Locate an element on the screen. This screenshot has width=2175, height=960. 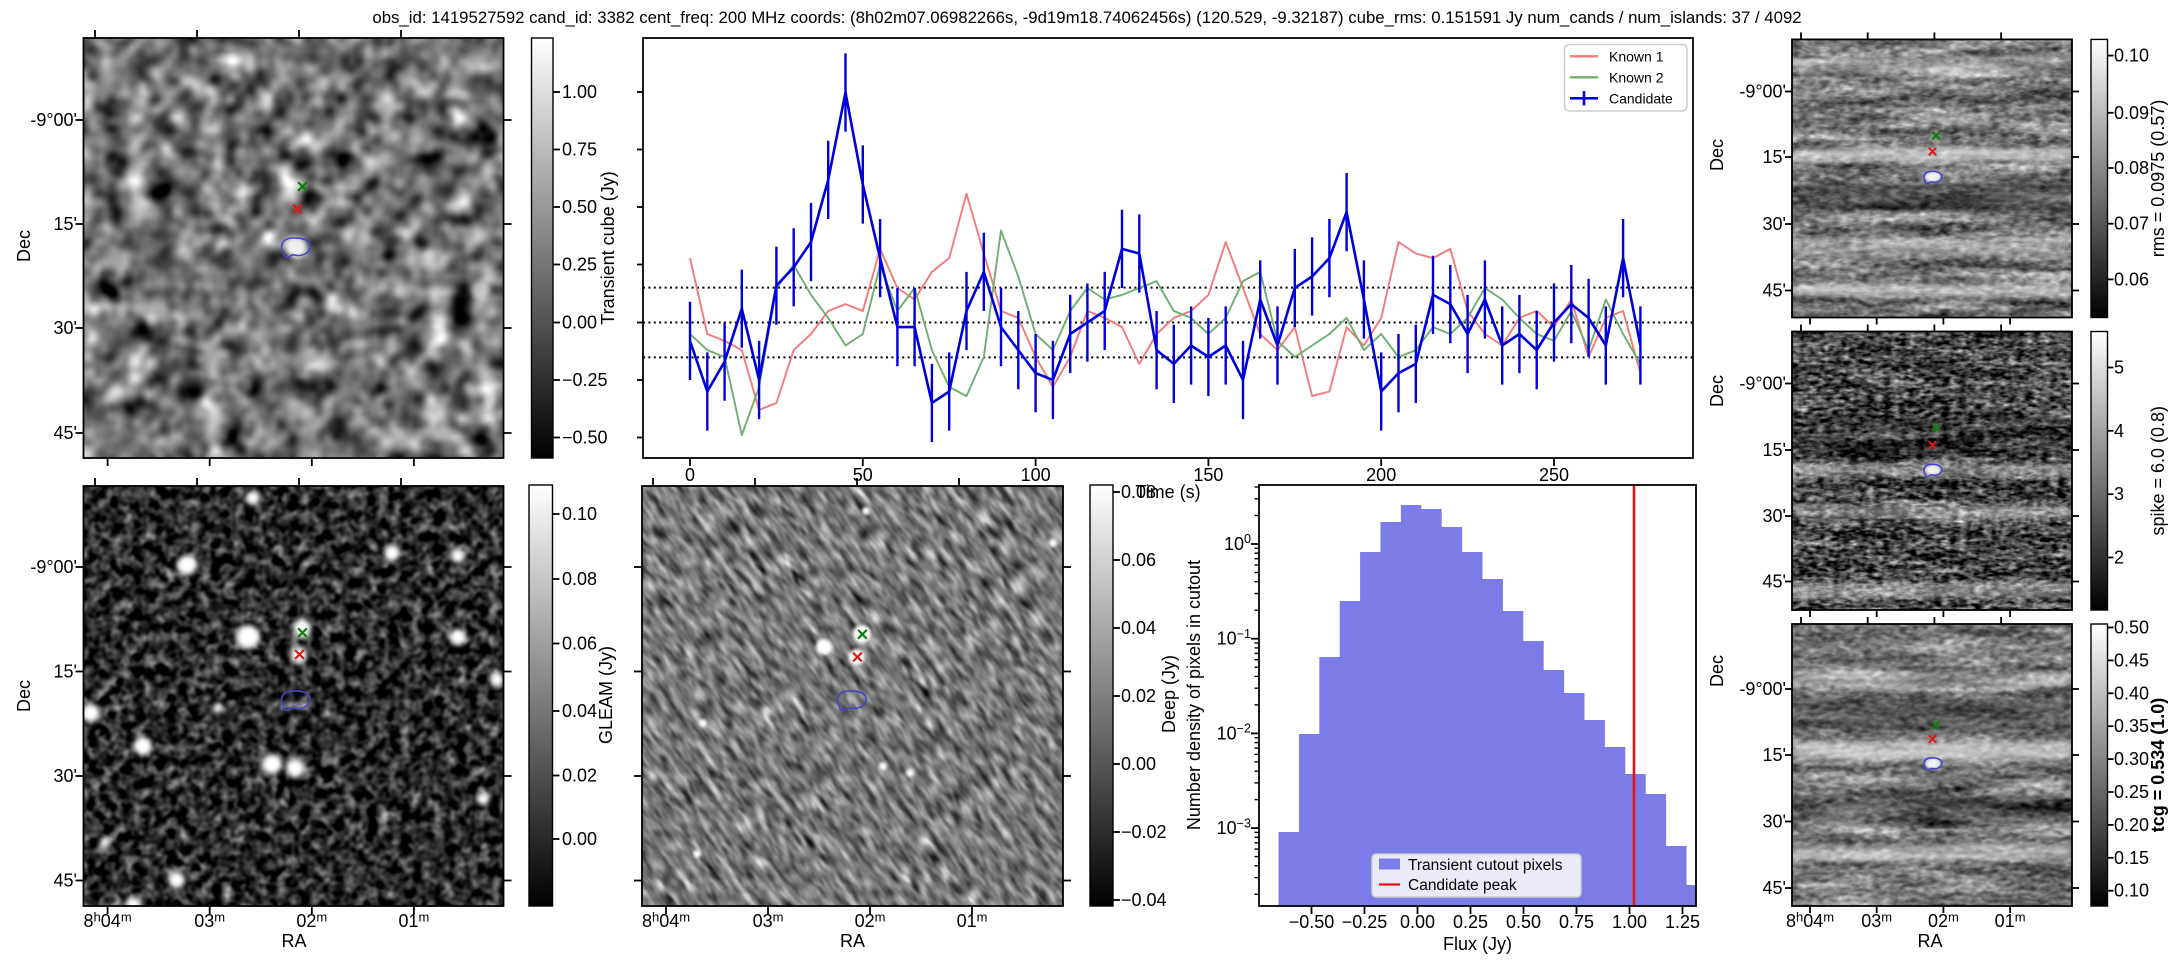
svg-text: spike = 6.0 (0.8) is located at coordinates (2158, 471).